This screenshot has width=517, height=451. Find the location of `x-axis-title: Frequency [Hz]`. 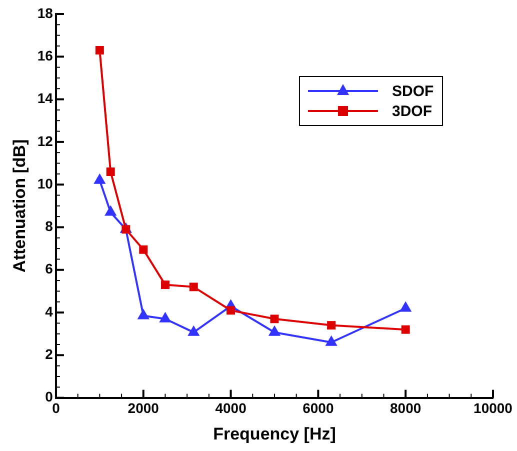

x-axis-title: Frequency [Hz] is located at coordinates (274, 434).